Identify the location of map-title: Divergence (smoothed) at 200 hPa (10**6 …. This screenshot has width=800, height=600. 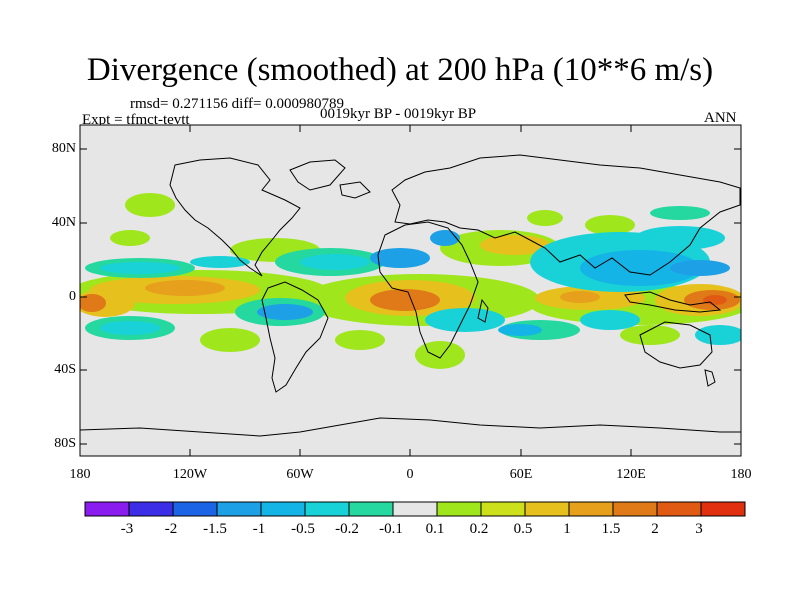
(400, 70).